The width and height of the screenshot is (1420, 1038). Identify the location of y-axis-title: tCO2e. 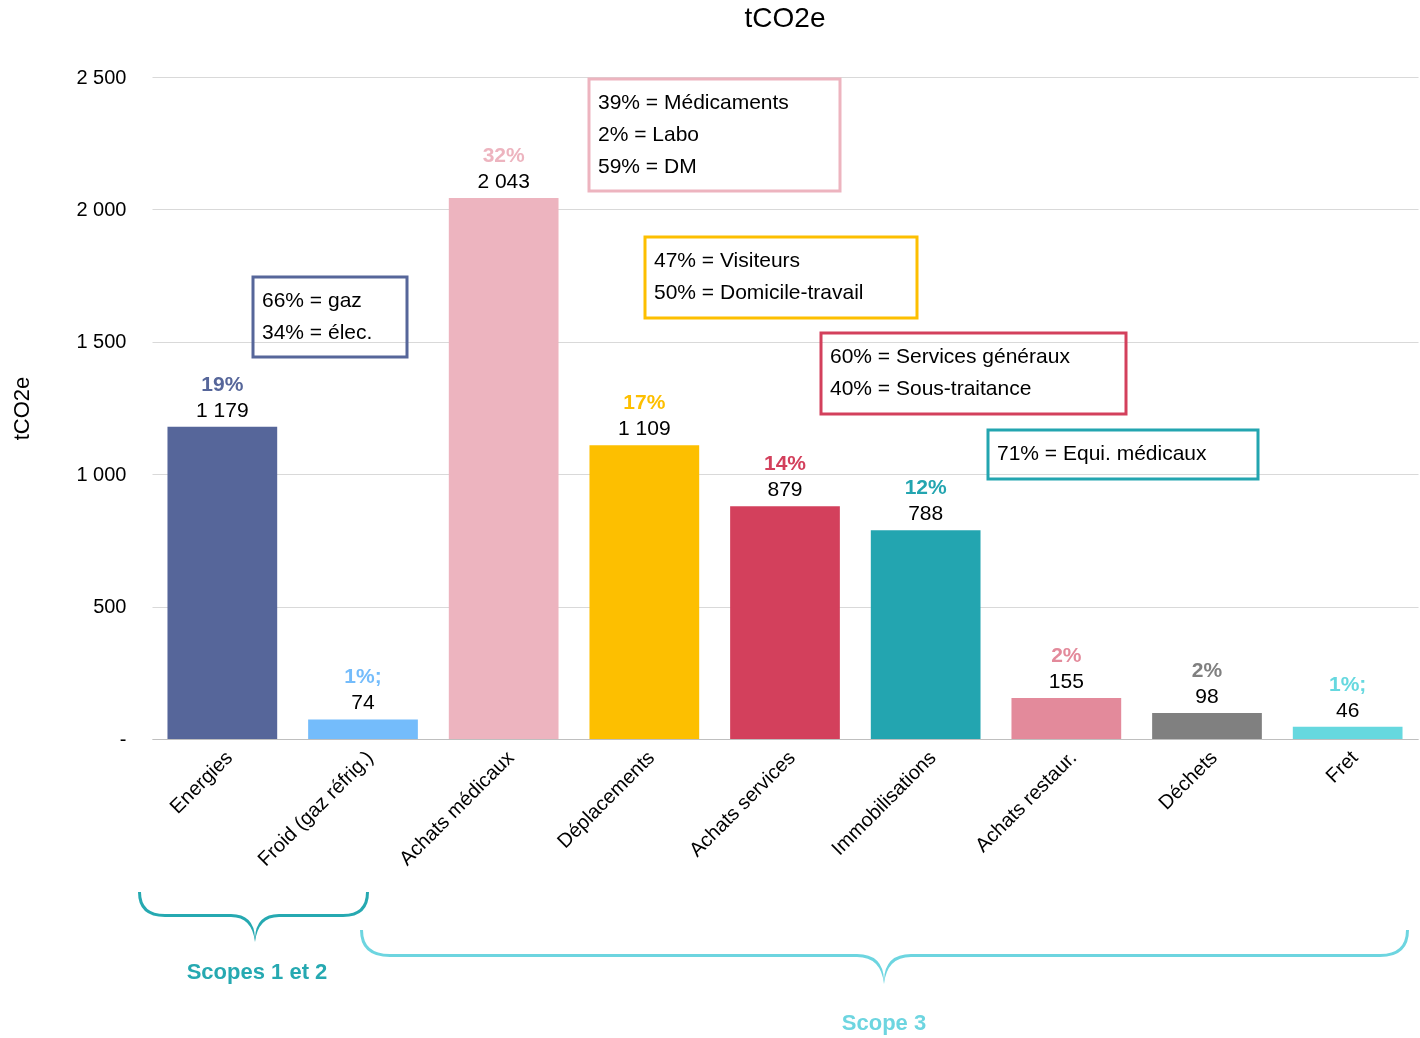
(21, 408).